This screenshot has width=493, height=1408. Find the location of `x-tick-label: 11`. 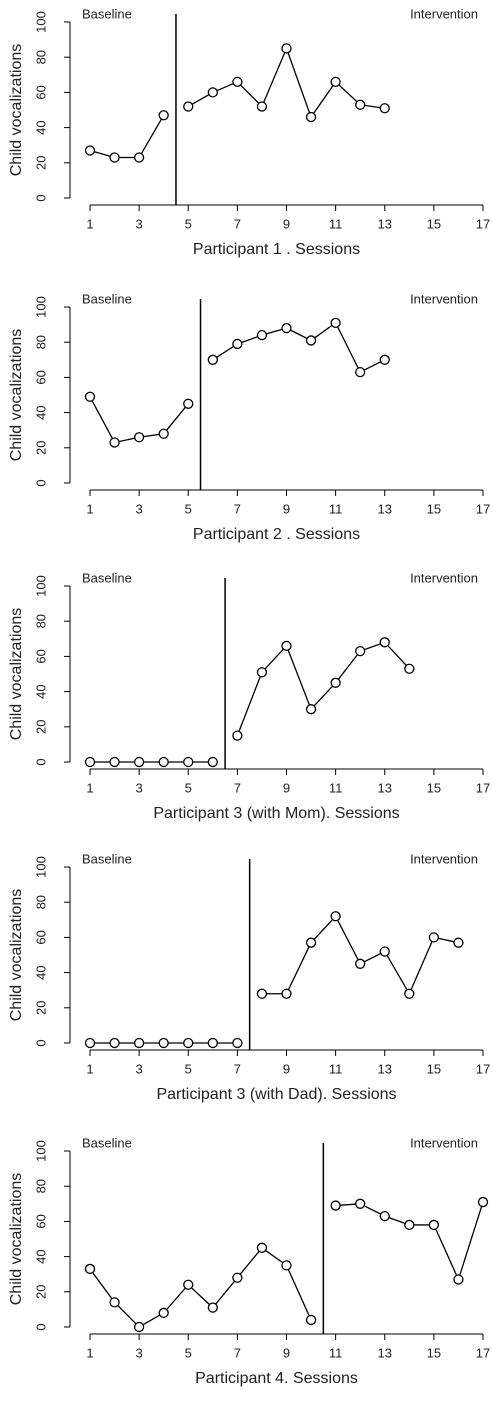

x-tick-label: 11 is located at coordinates (336, 508).